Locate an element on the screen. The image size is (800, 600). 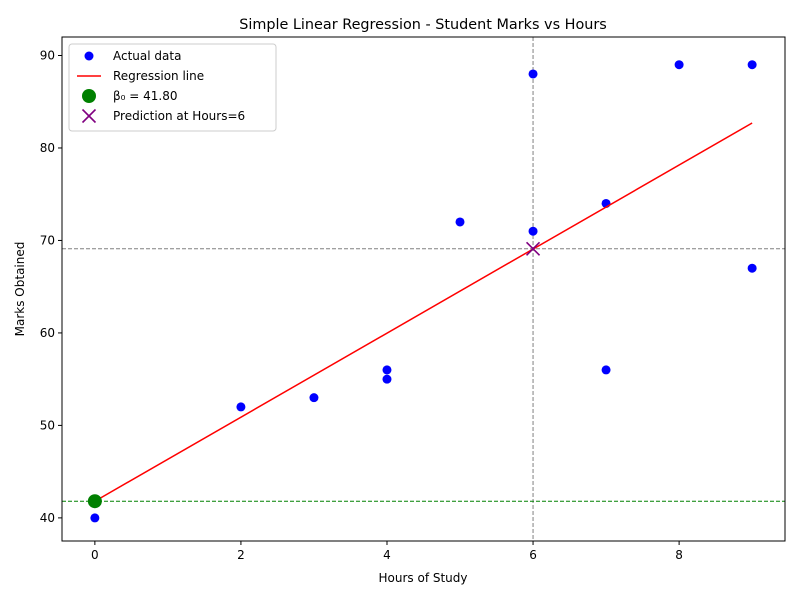
legend-swatch-x-stroke is located at coordinates (89, 116).